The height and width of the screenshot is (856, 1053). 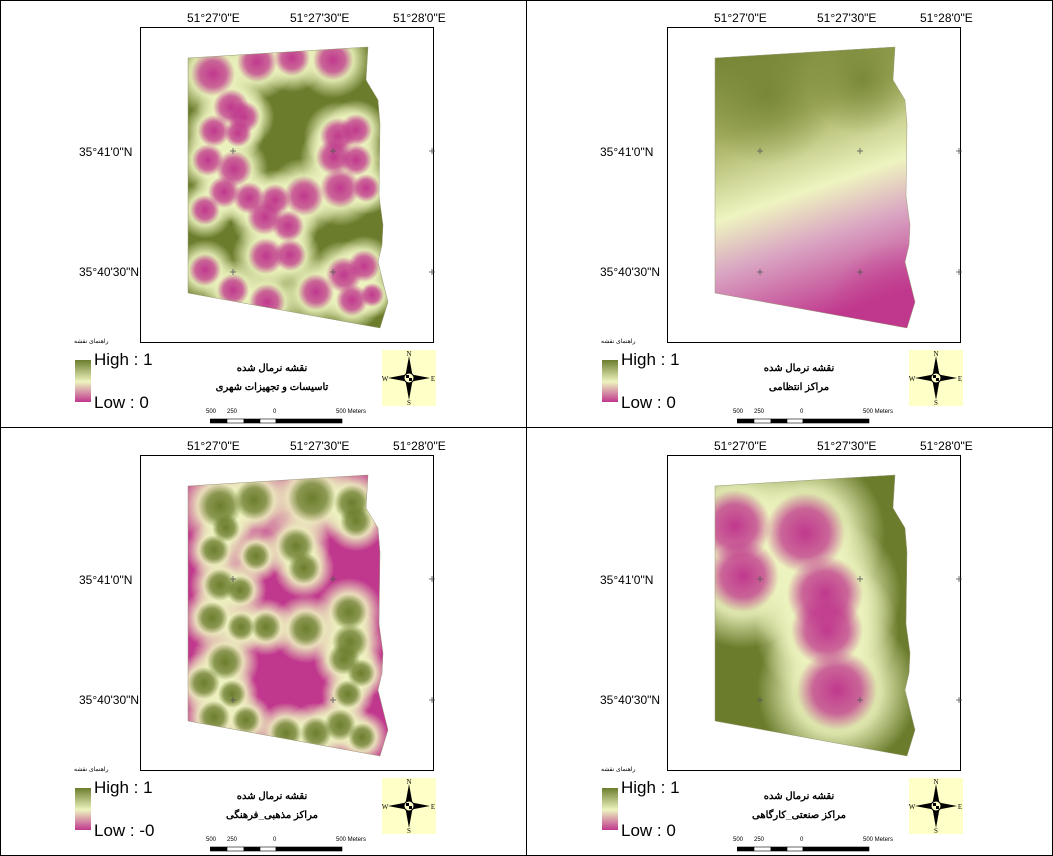 I want to click on map-caption-line2: مراکز انتظامی, so click(x=799, y=387).